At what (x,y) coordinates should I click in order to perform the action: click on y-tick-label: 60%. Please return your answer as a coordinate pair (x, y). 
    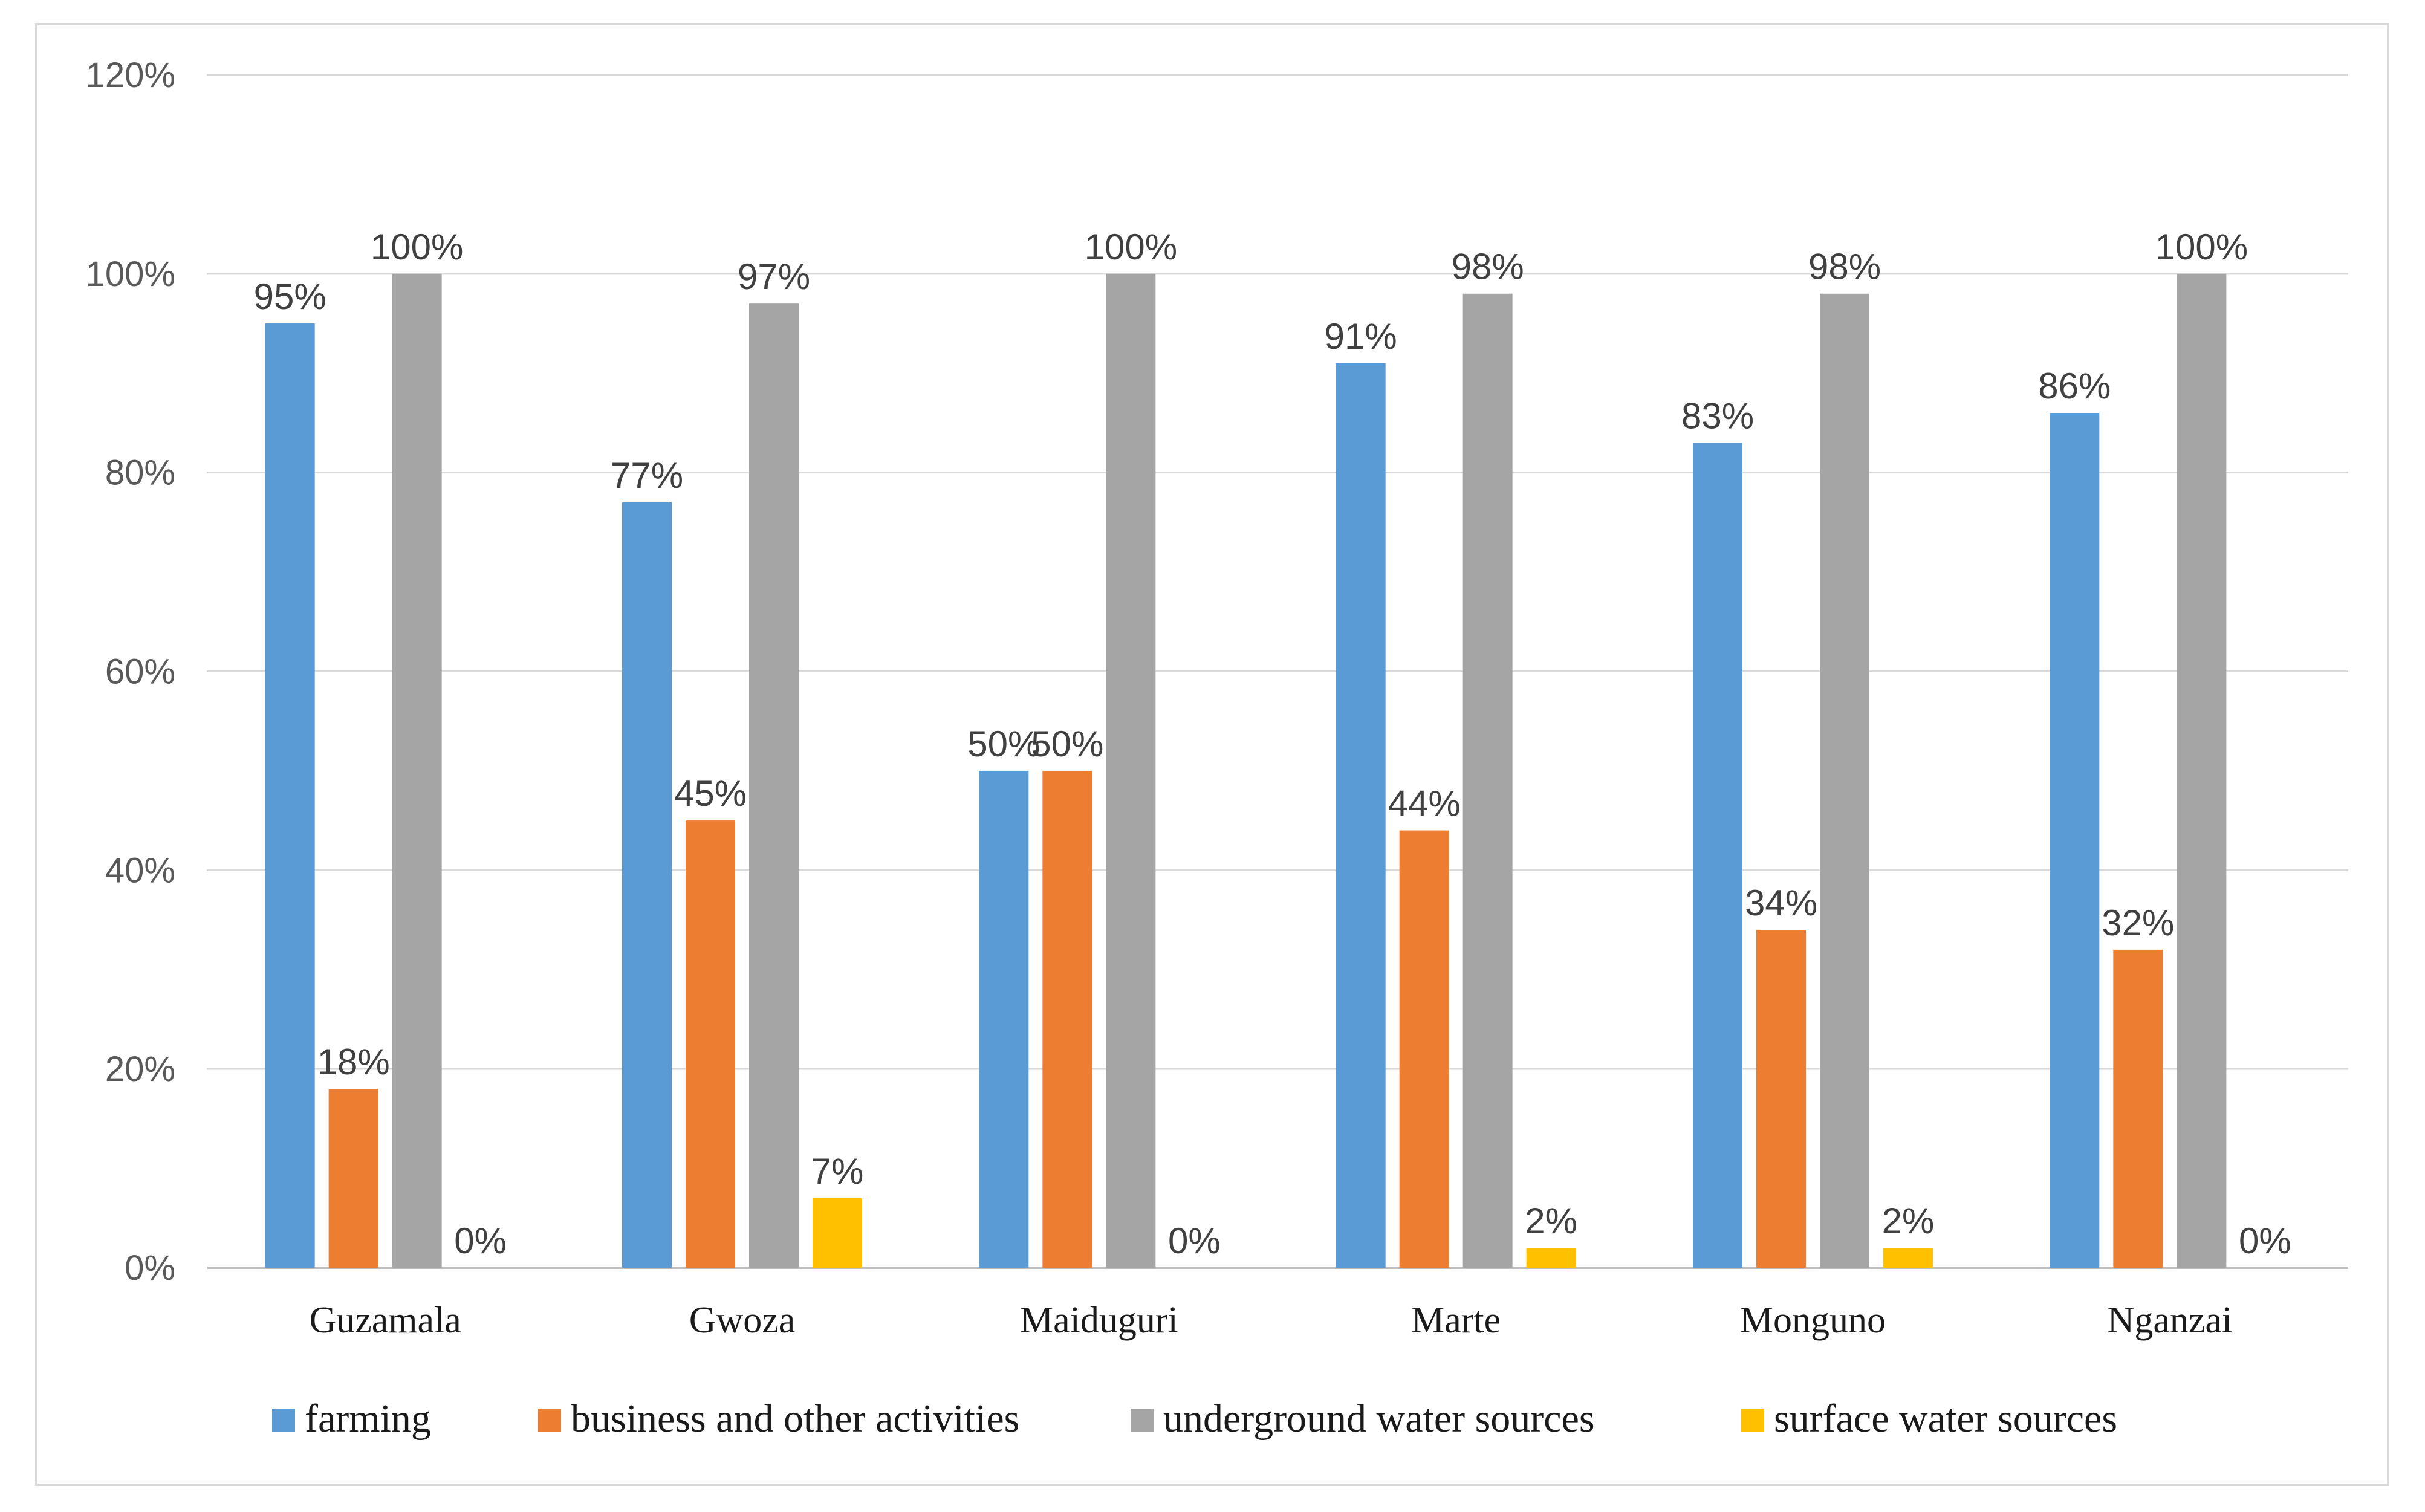
    Looking at the image, I should click on (140, 672).